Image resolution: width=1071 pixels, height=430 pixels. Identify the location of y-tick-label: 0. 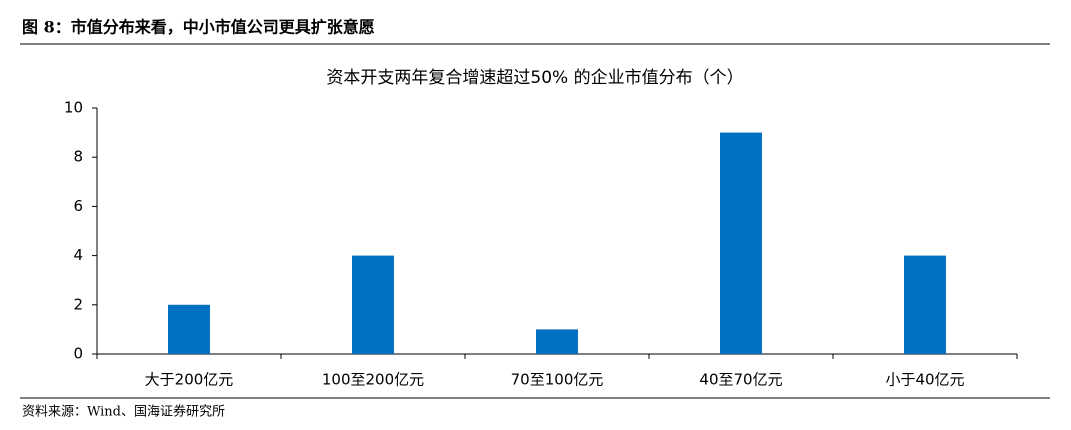
(78, 354).